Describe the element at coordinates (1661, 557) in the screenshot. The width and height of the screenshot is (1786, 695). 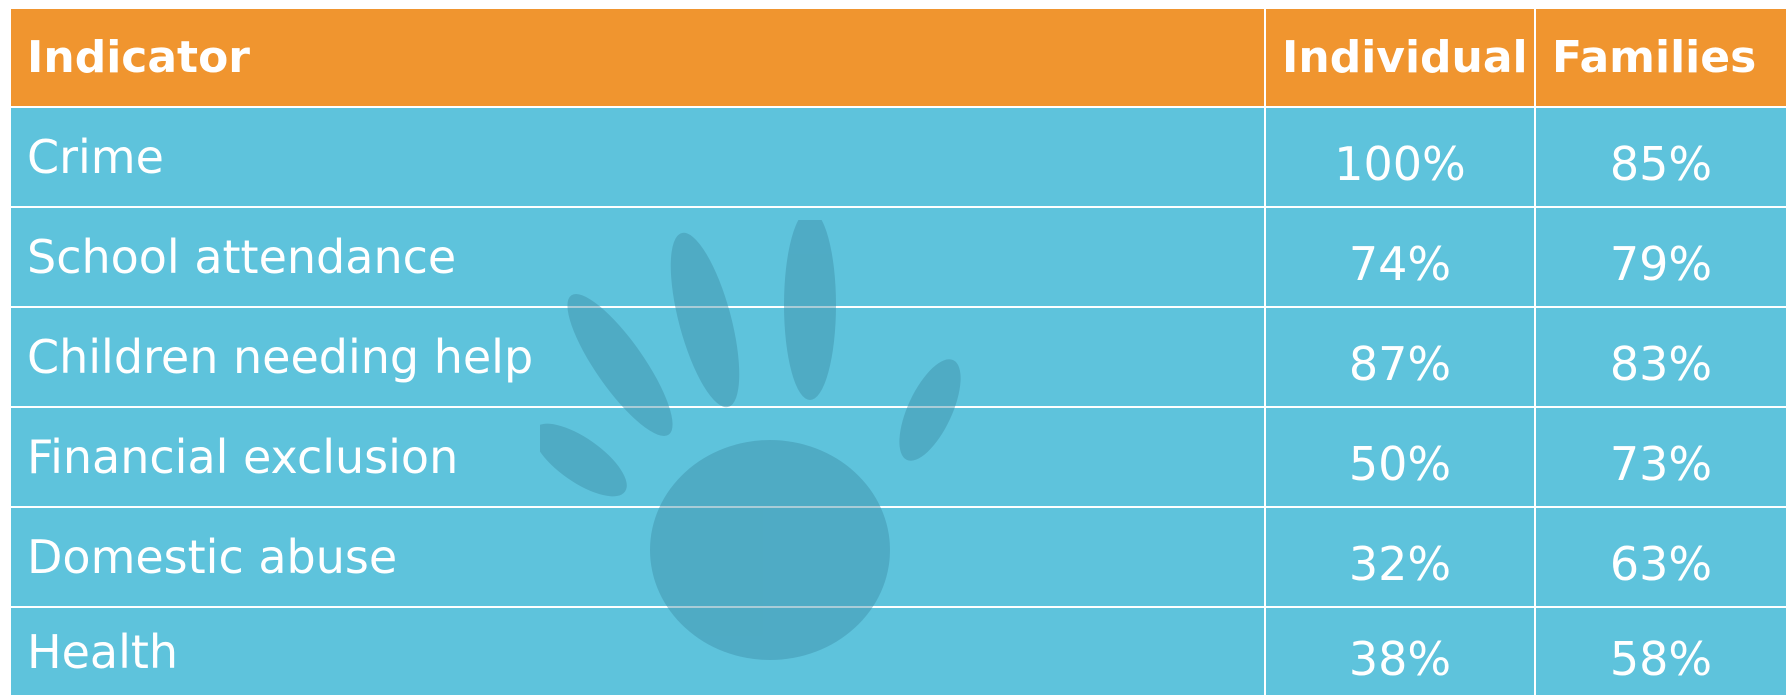
I see `value-cell: 63%` at that location.